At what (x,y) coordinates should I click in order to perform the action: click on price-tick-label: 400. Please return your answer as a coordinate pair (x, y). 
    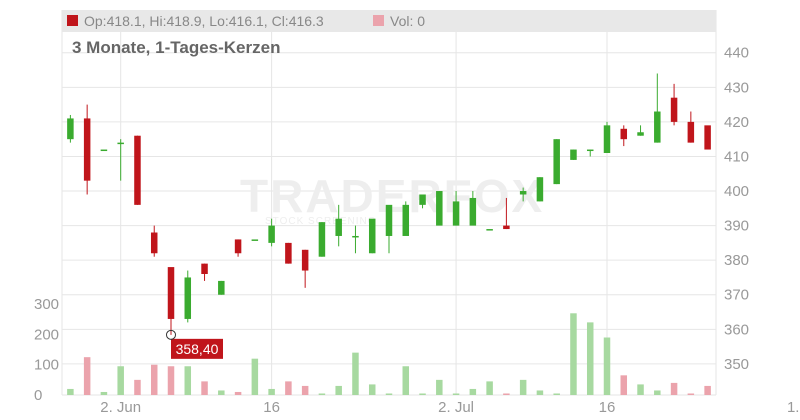
    Looking at the image, I should click on (736, 191).